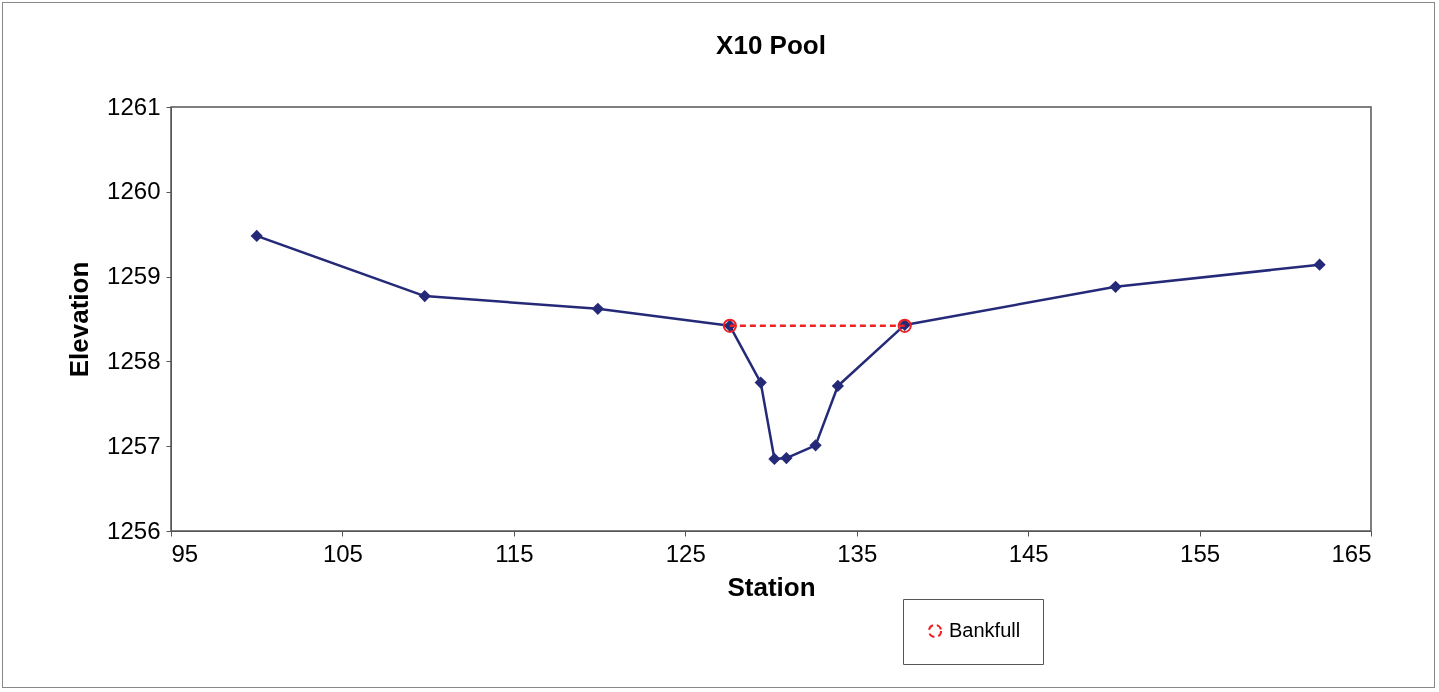  Describe the element at coordinates (134, 445) in the screenshot. I see `y-tick-label: 1257` at that location.